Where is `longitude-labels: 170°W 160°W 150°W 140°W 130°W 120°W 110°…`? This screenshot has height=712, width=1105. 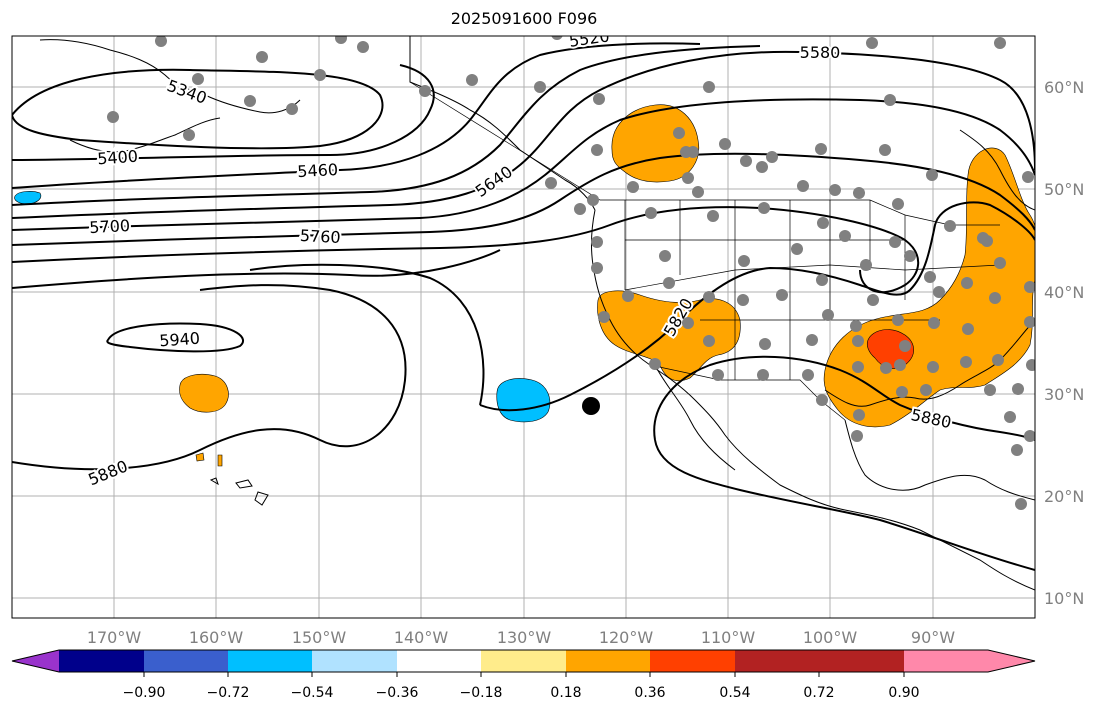 longitude-labels: 170°W 160°W 150°W 140°W 130°W 120°W 110°… is located at coordinates (521, 637).